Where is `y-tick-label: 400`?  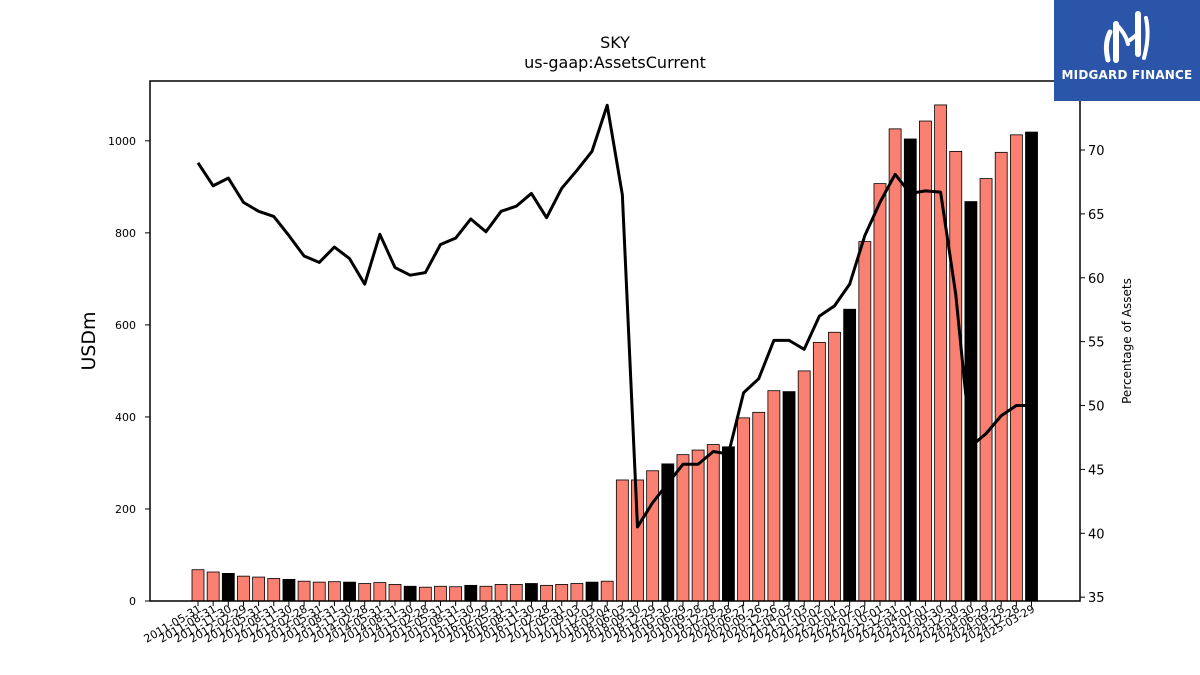
y-tick-label: 400 is located at coordinates (125, 417).